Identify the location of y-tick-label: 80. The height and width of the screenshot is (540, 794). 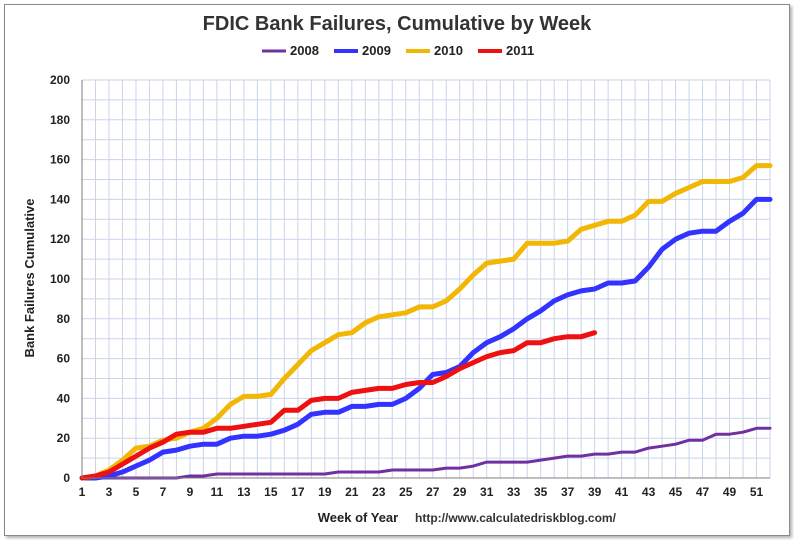
(64, 319).